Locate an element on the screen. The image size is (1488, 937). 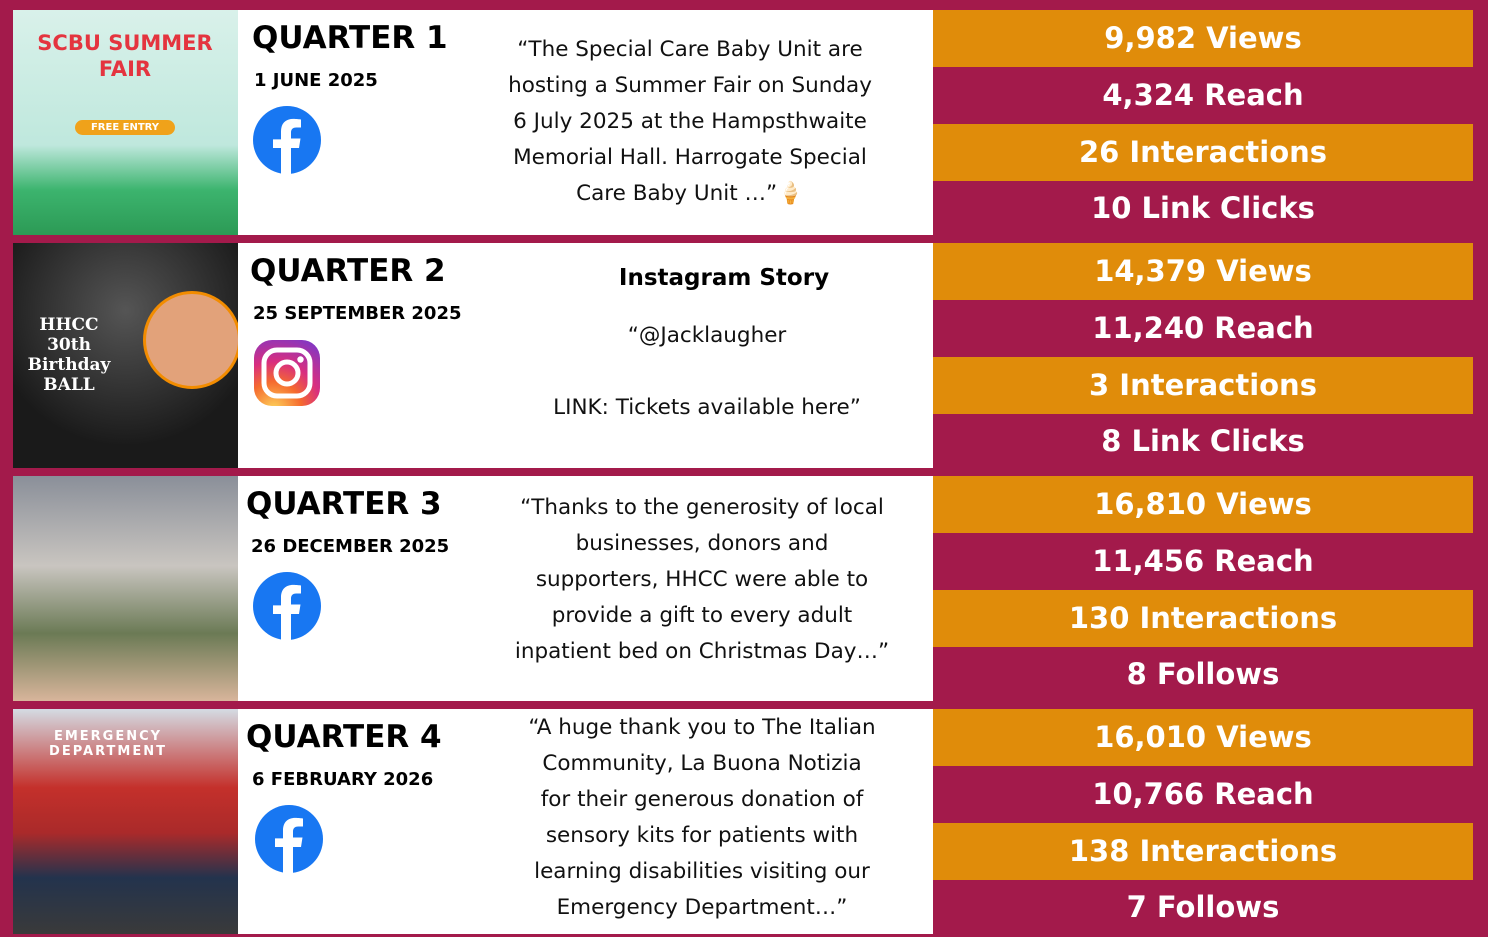
post-caption-line: “Thanks to the generosity of local is located at coordinates (702, 507).